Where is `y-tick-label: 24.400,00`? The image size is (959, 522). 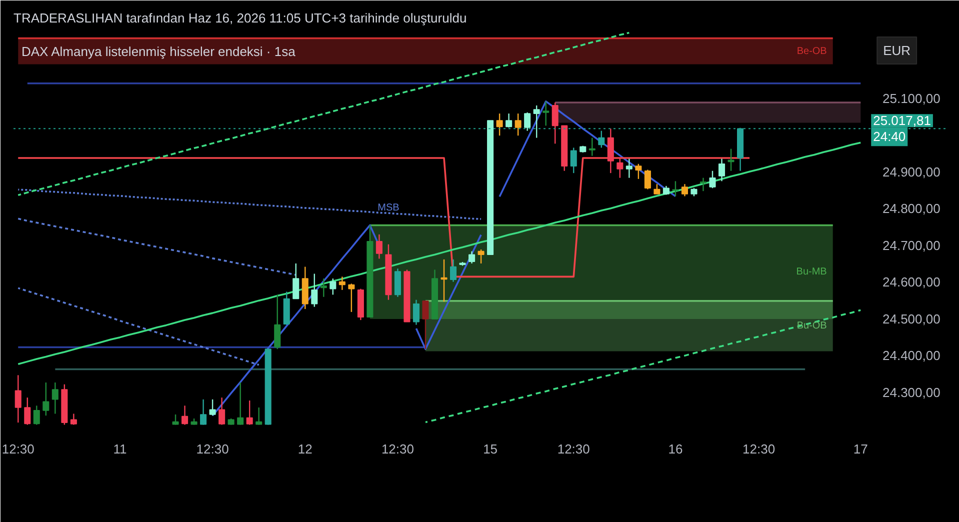
y-tick-label: 24.400,00 is located at coordinates (911, 356).